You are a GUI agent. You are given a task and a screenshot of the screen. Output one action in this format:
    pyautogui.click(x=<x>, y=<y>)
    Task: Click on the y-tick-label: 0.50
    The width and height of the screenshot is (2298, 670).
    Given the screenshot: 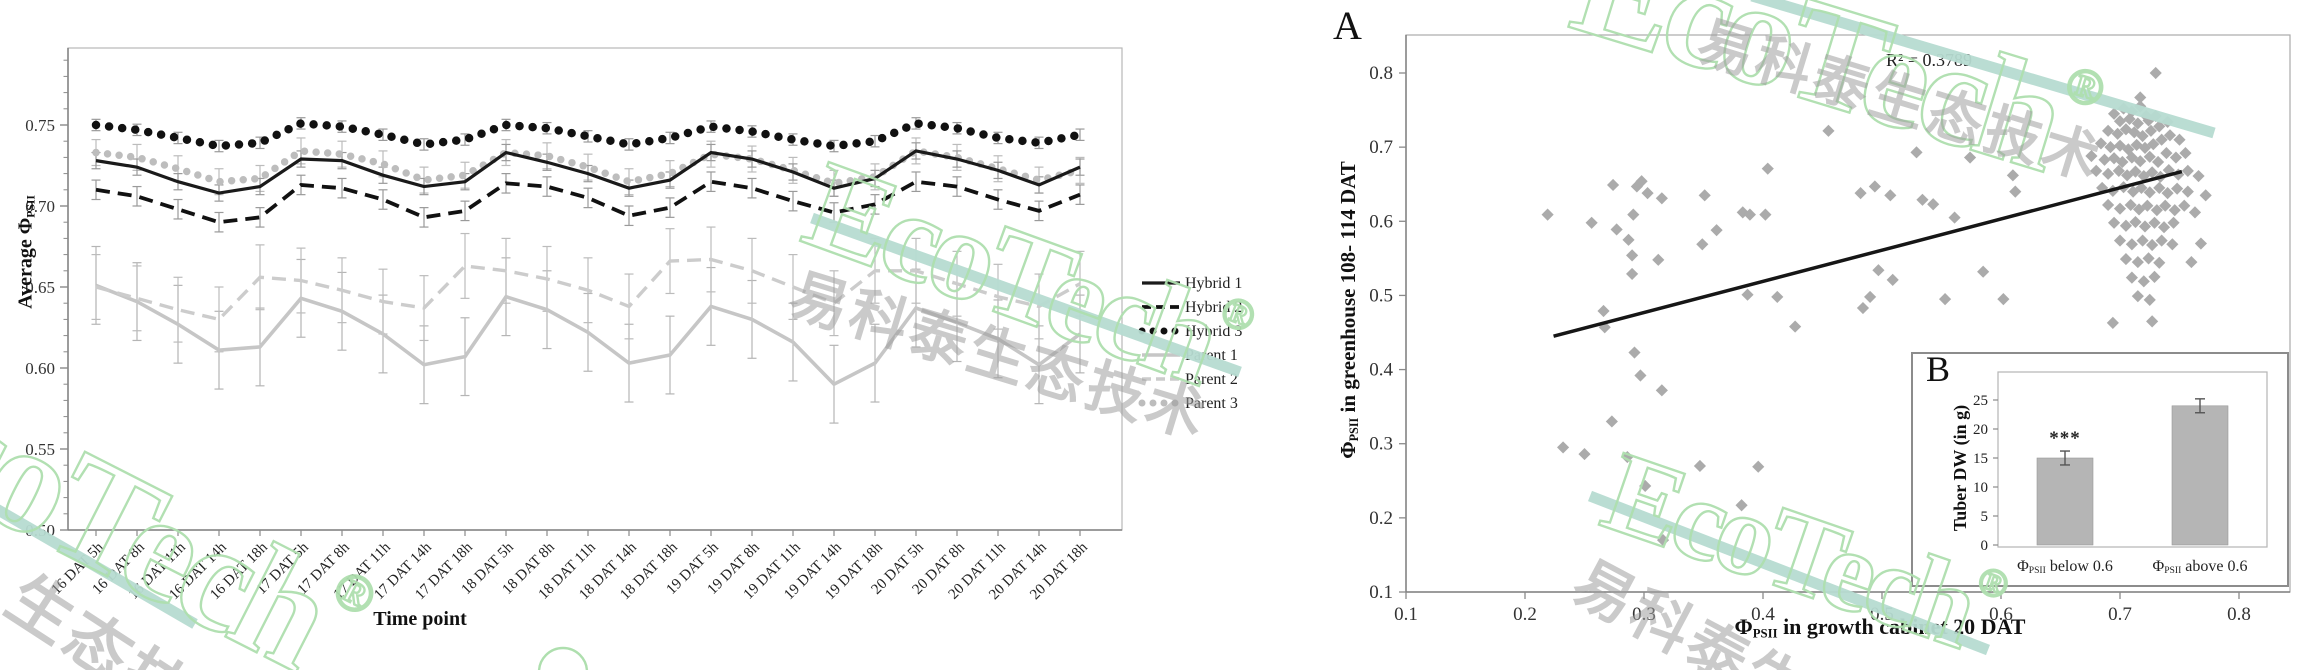 What is the action you would take?
    pyautogui.click(x=40, y=530)
    